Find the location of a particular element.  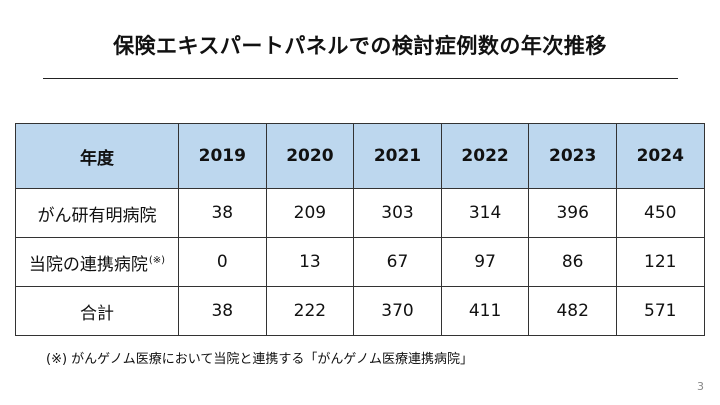

table-cell: 86 is located at coordinates (572, 262).